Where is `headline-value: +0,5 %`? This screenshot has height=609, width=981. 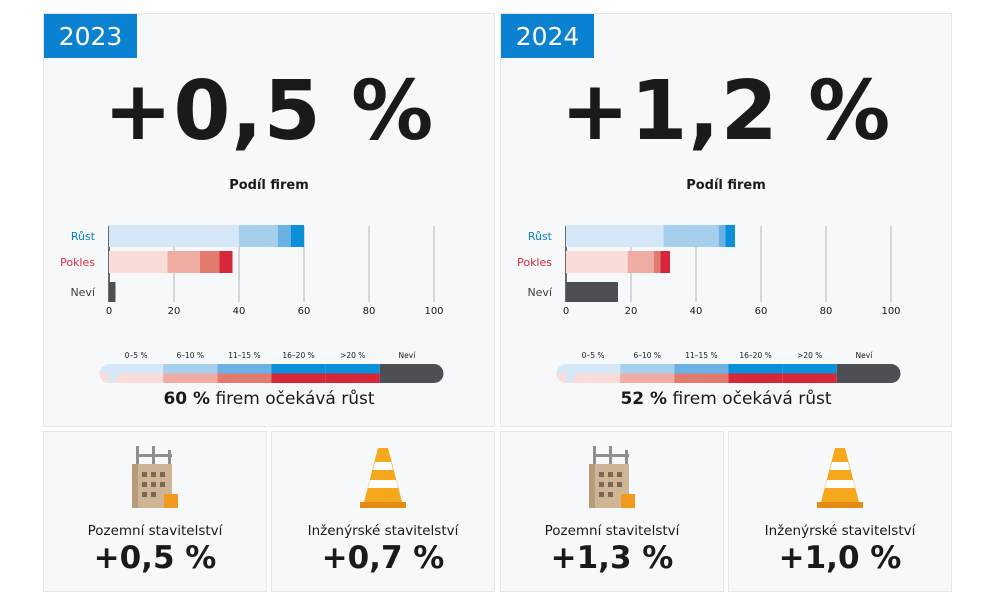 headline-value: +0,5 % is located at coordinates (269, 111).